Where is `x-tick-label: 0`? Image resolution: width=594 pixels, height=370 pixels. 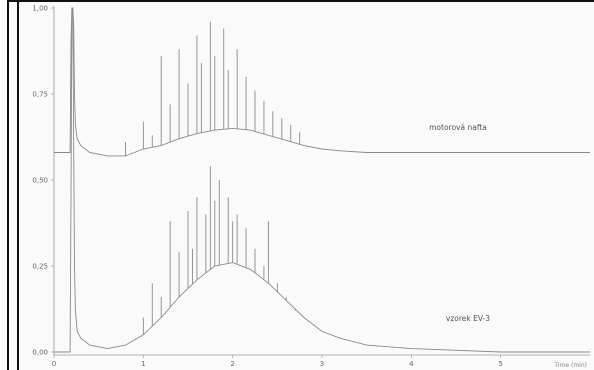 x-tick-label: 0 is located at coordinates (54, 364).